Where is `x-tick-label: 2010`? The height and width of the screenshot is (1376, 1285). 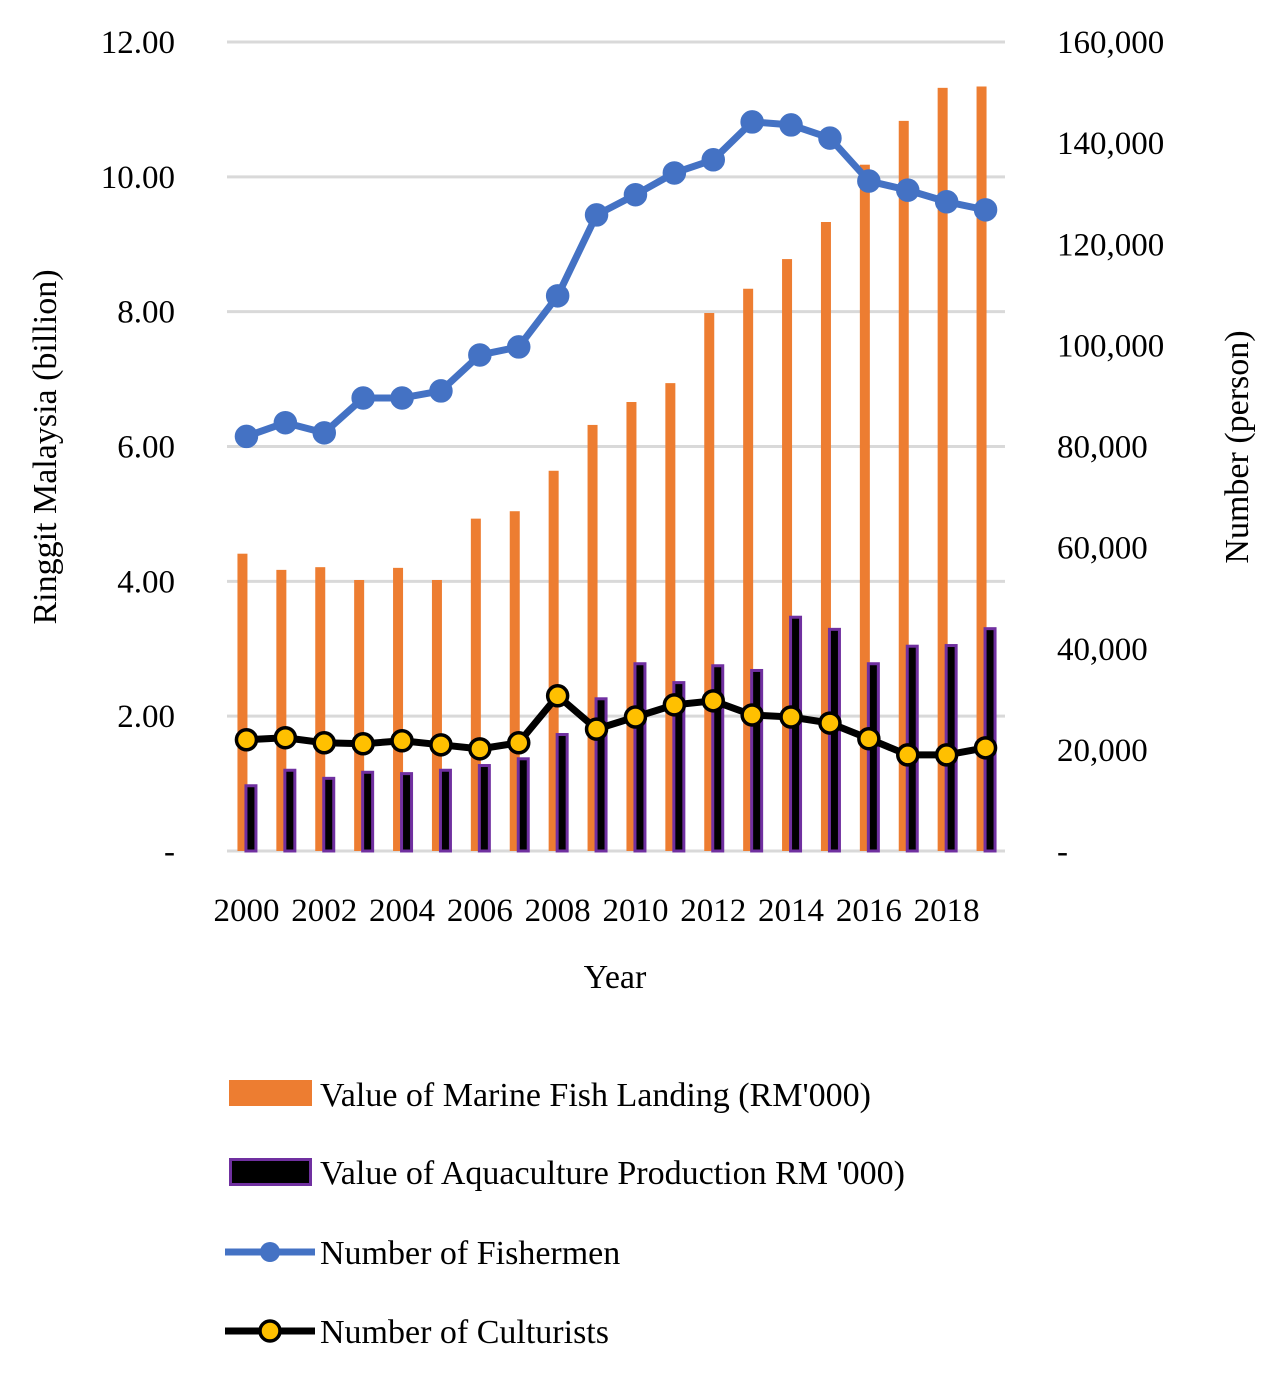 x-tick-label: 2010 is located at coordinates (635, 911).